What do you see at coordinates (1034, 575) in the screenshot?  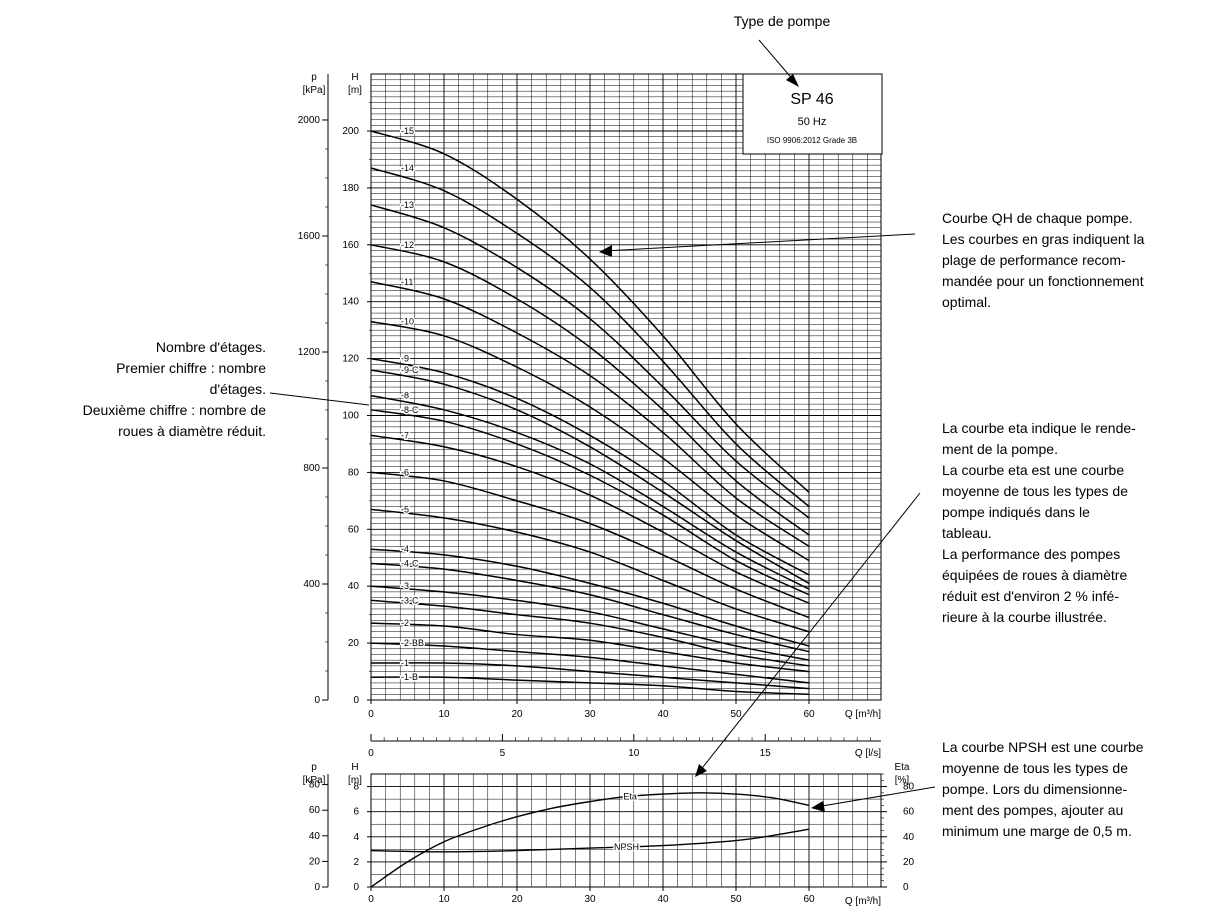 I see `annotation-eta-line-8: équipées de roues à diamètre` at bounding box center [1034, 575].